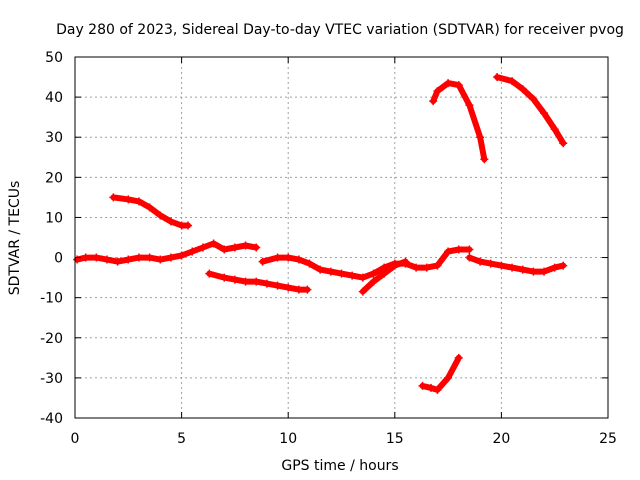 This screenshot has height=480, width=640. Describe the element at coordinates (54, 98) in the screenshot. I see `y-tick-label: 40` at that location.